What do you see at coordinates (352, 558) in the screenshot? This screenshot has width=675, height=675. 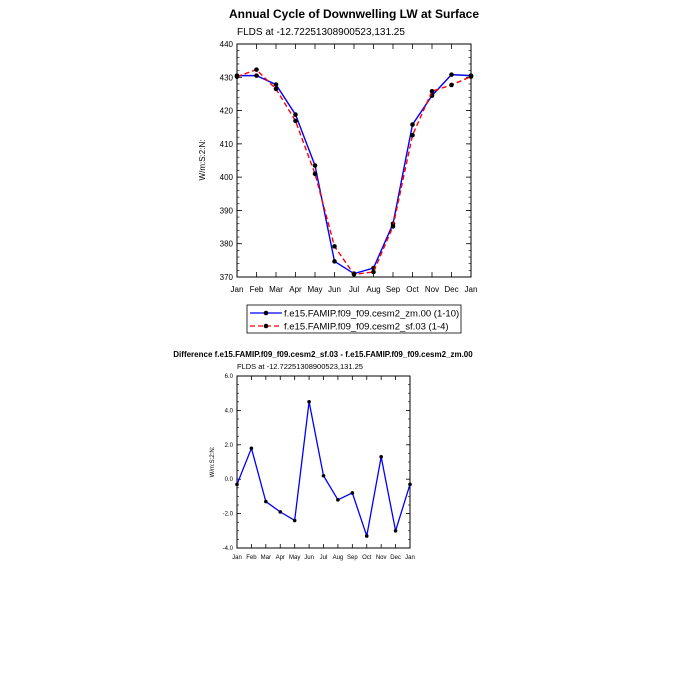 I see `chart2-x-tick-label: Sep` at bounding box center [352, 558].